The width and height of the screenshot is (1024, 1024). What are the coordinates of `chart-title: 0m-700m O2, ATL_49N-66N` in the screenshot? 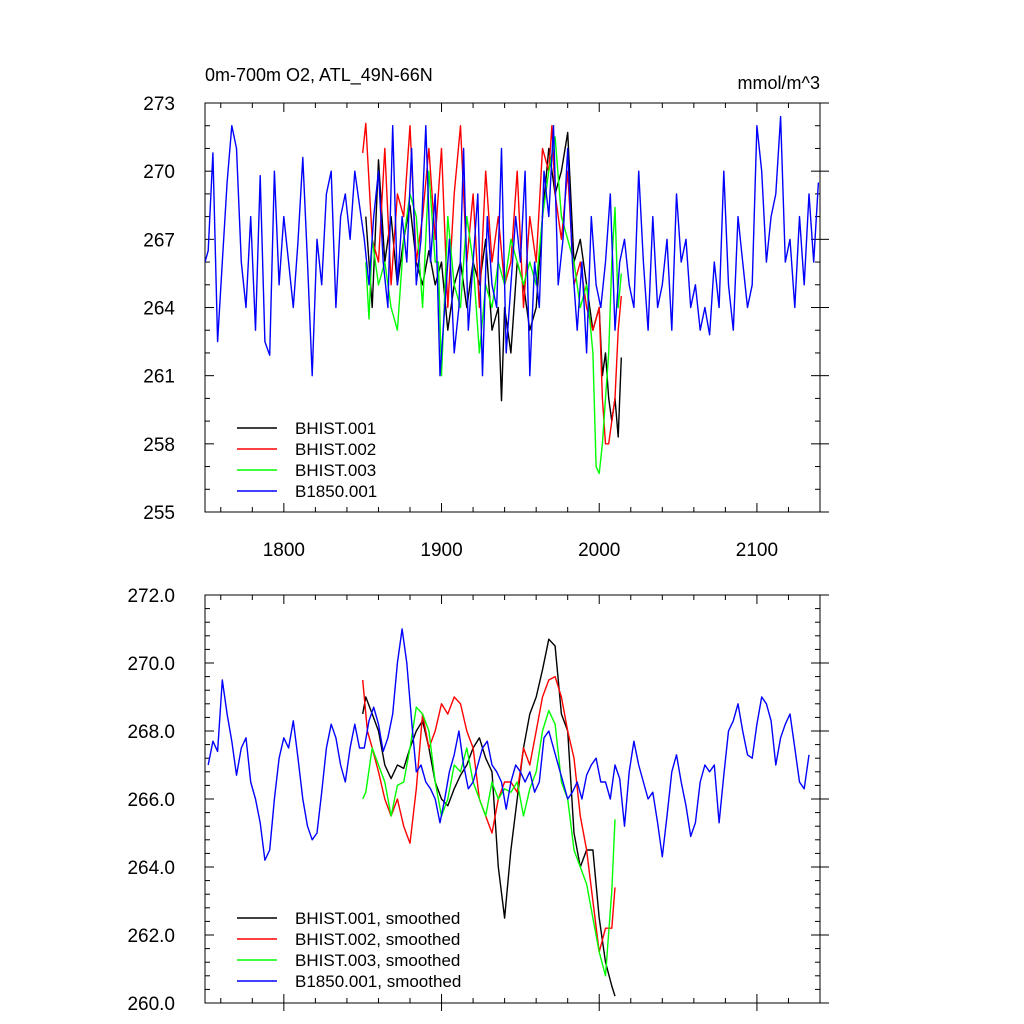 It's located at (319, 75).